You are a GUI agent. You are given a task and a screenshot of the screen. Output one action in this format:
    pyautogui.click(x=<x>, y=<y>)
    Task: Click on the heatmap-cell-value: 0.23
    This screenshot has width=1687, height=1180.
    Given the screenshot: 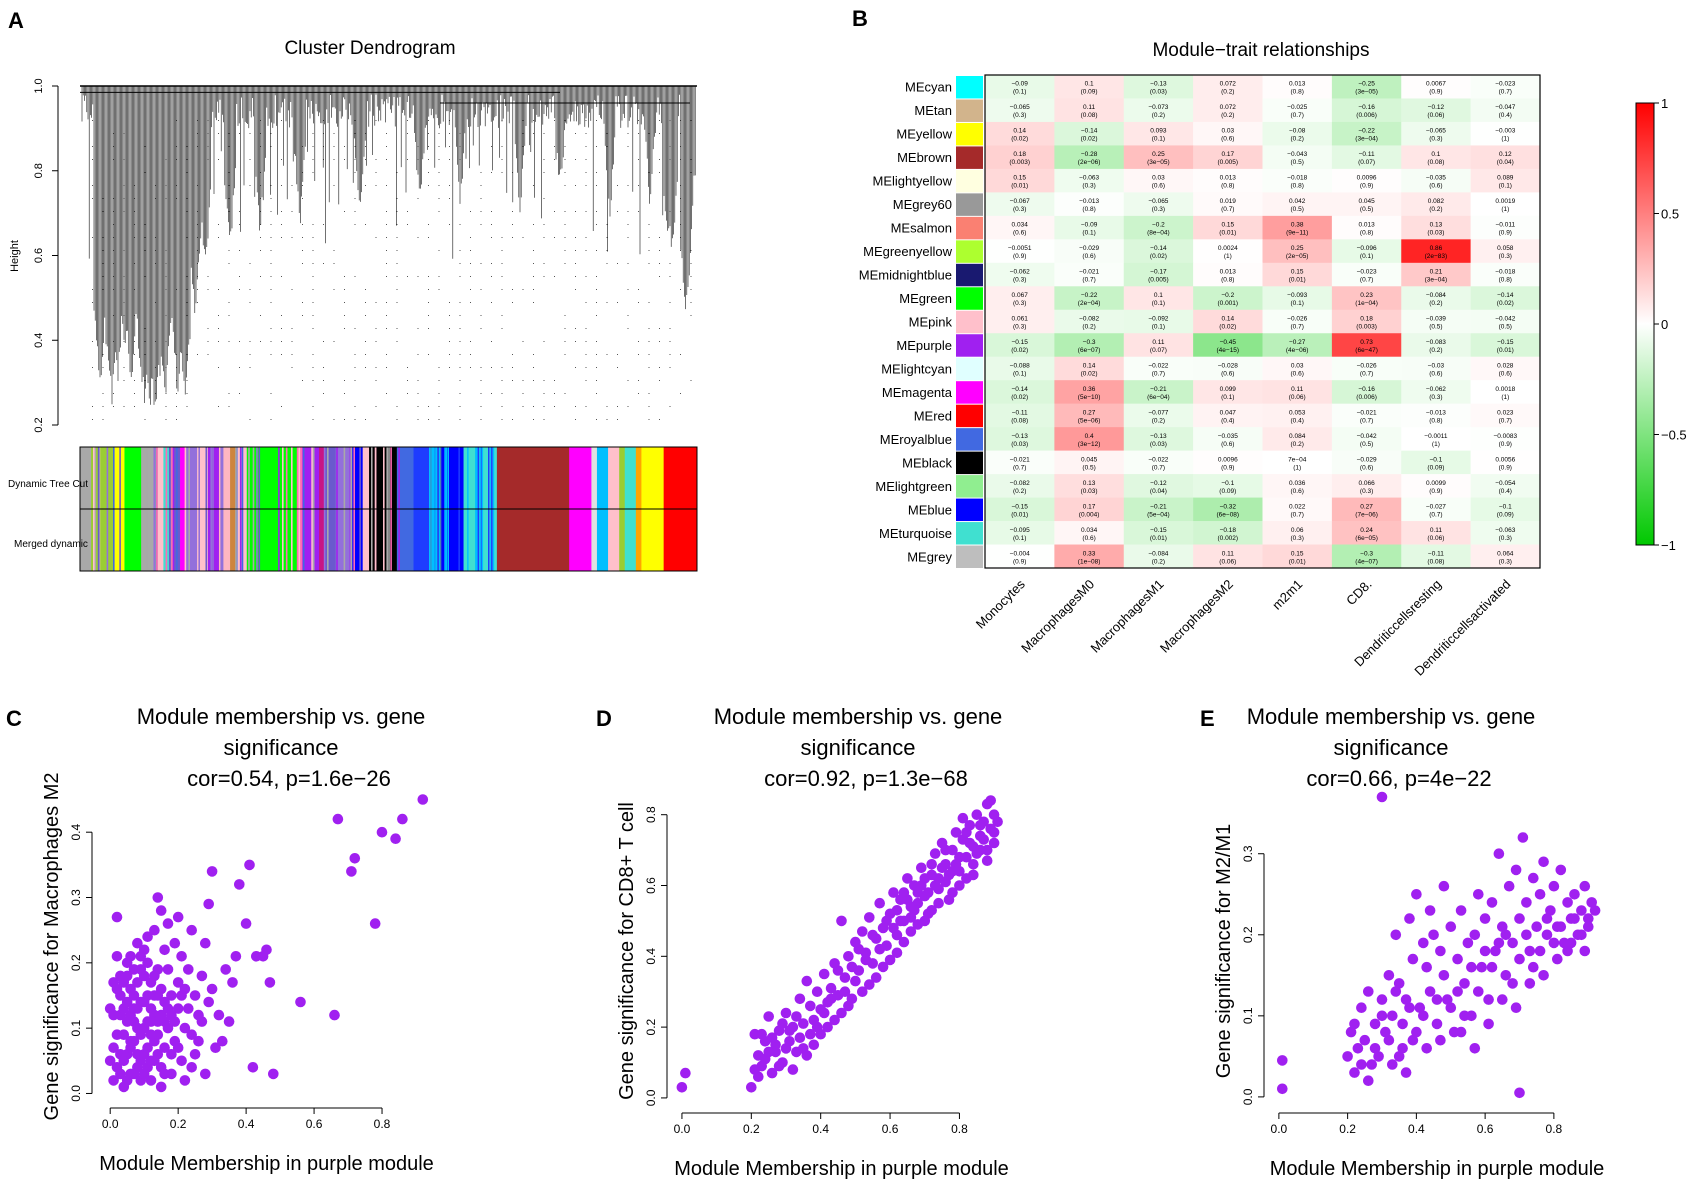 What is the action you would take?
    pyautogui.click(x=1366, y=295)
    